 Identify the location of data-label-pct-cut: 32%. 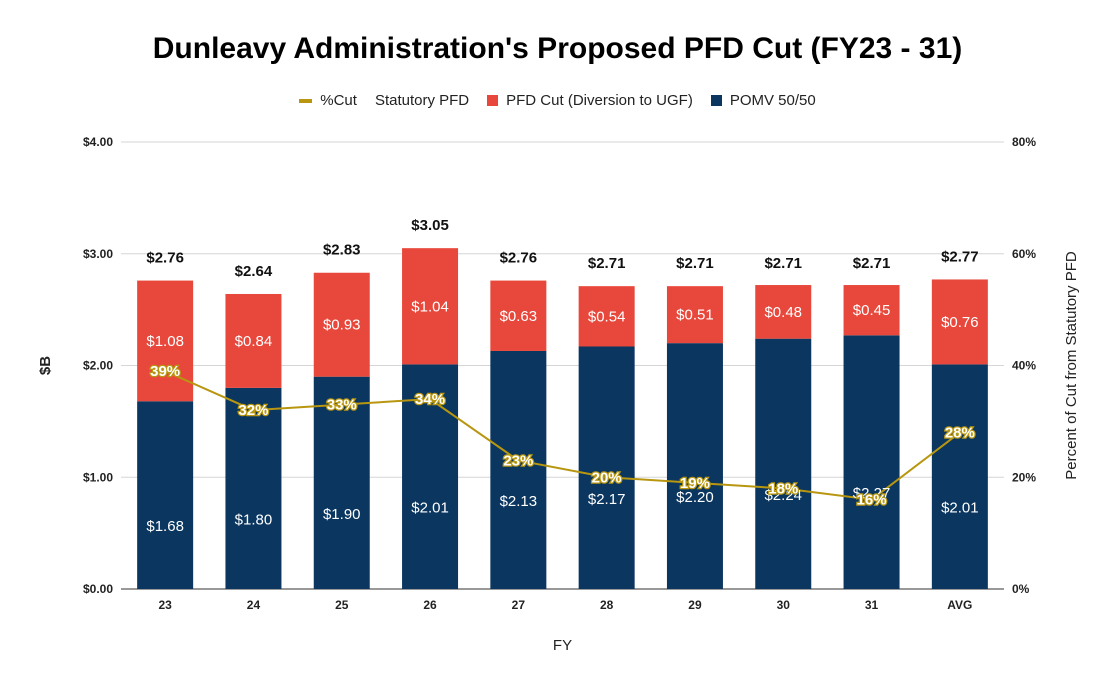
(253, 410).